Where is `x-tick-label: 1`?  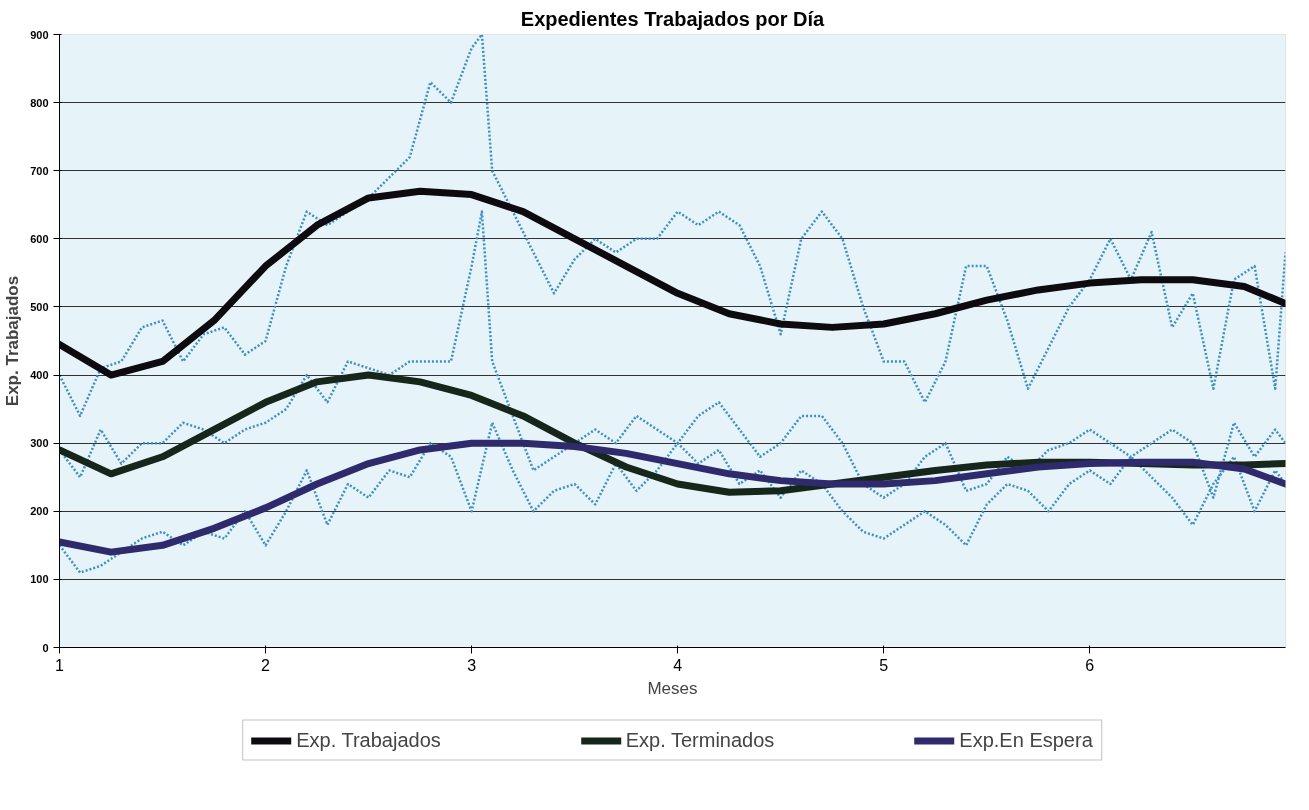
x-tick-label: 1 is located at coordinates (60, 665).